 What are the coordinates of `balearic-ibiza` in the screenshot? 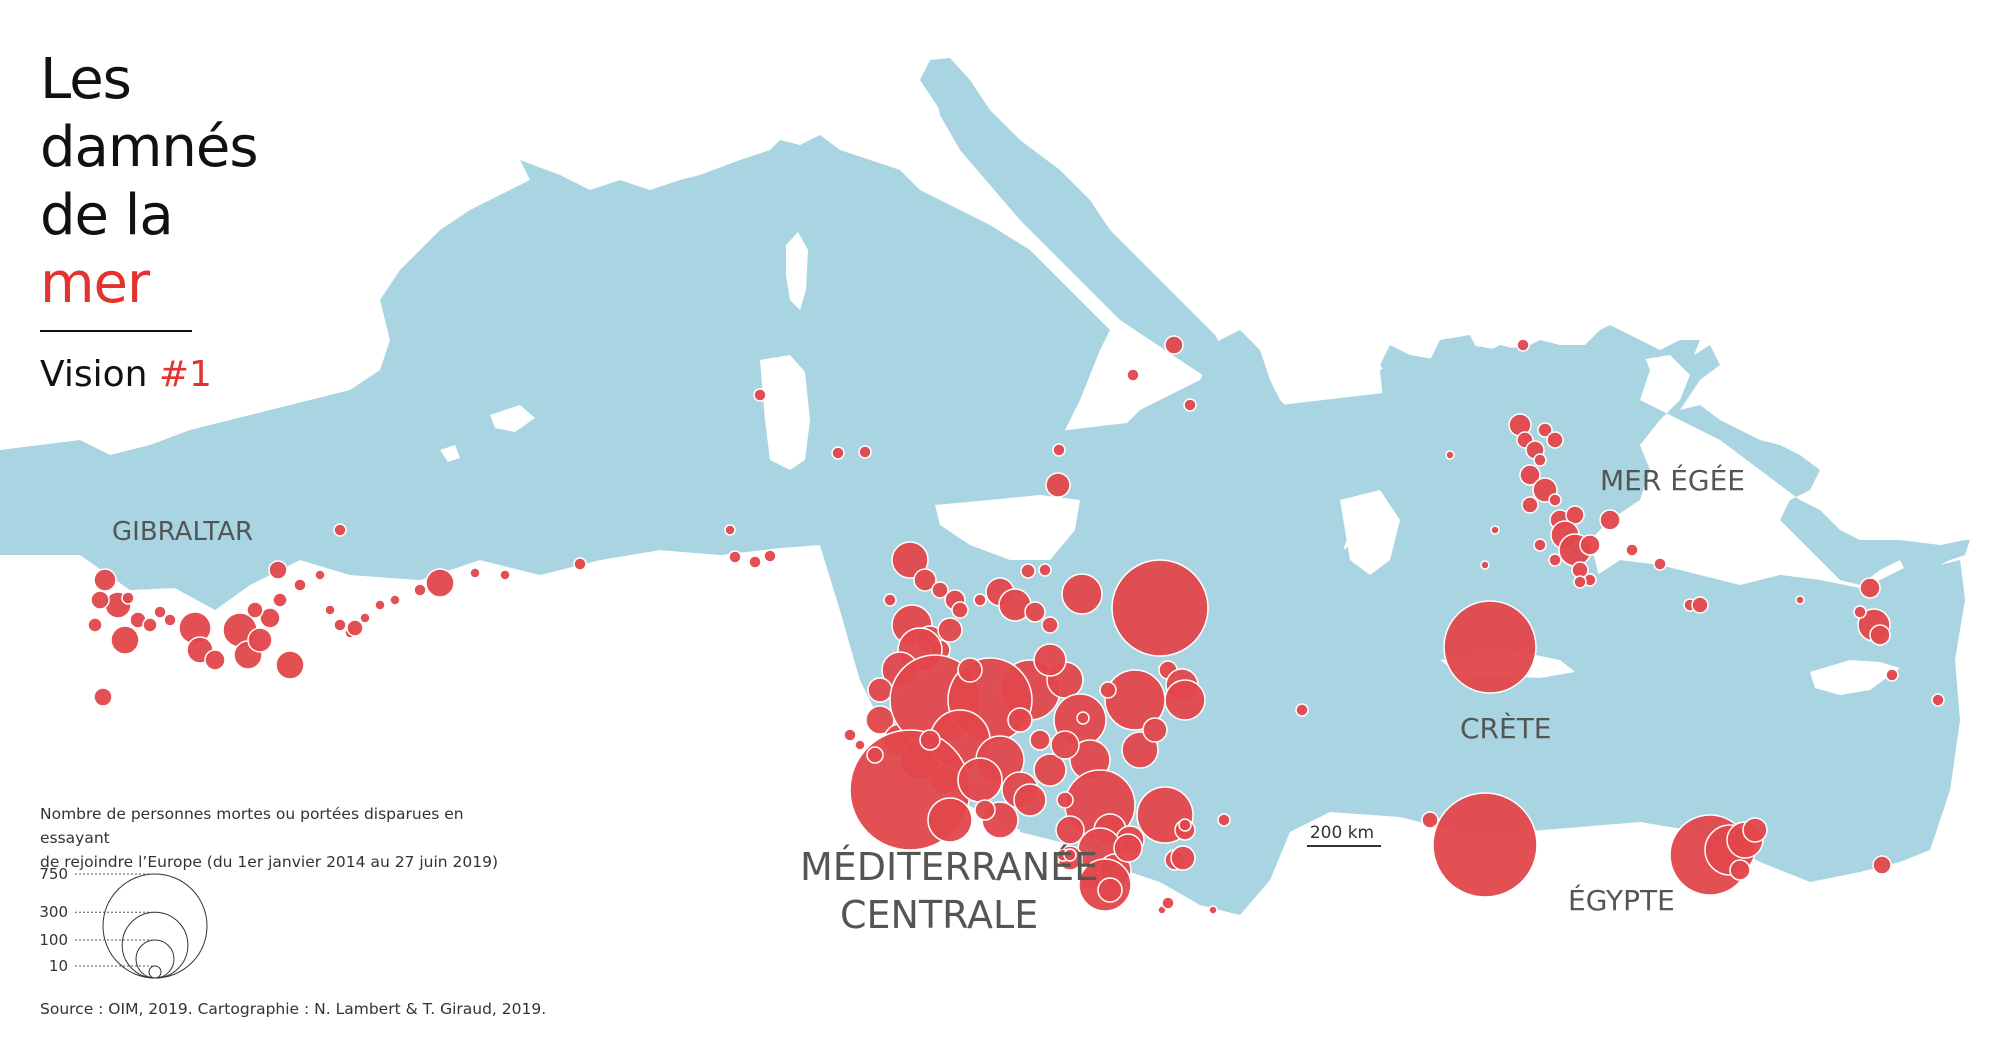 It's located at (450, 453).